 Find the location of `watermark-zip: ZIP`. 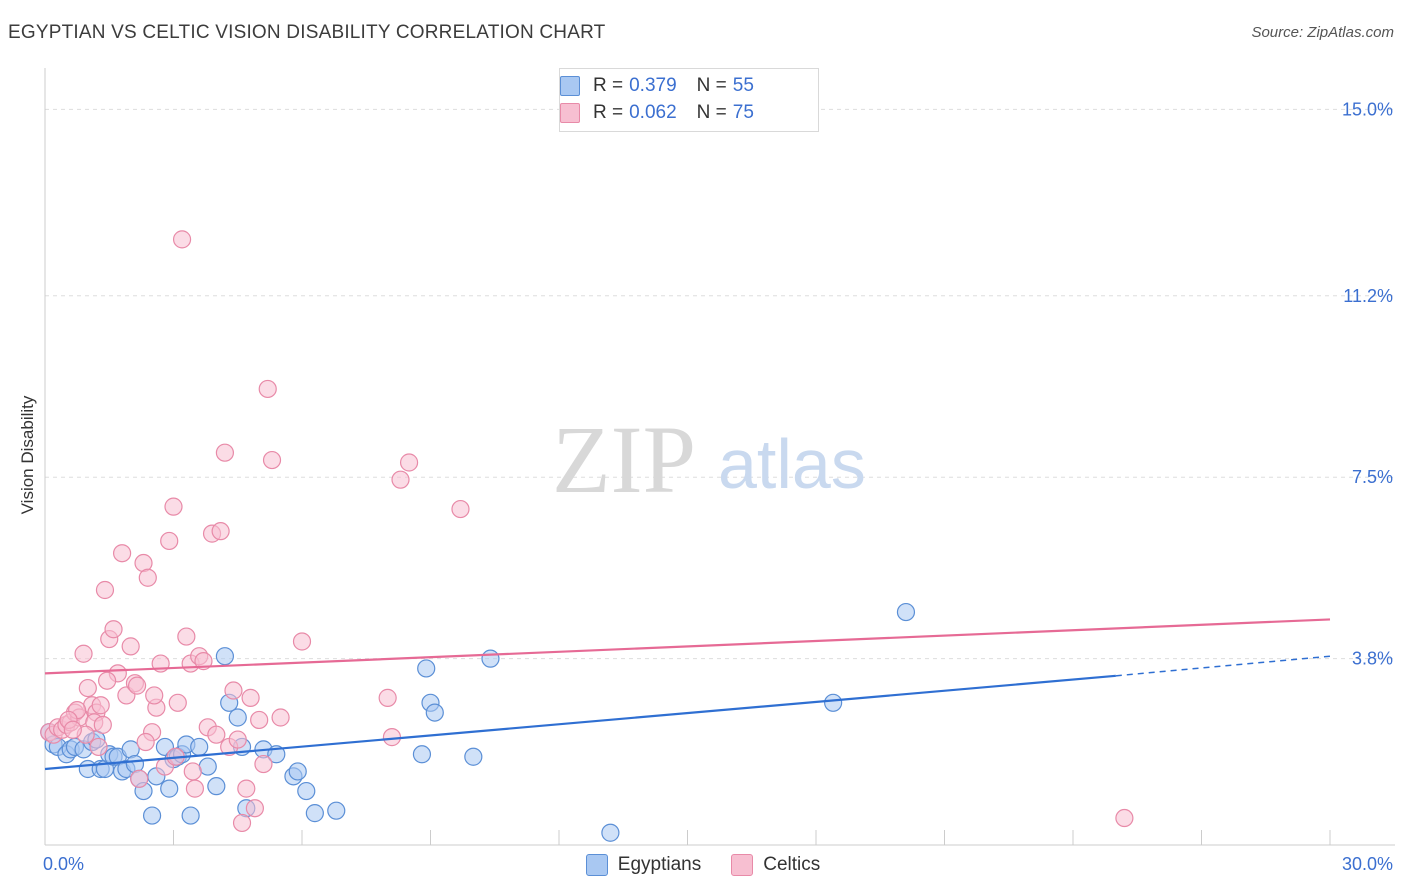

watermark-zip: ZIP is located at coordinates (624, 459).